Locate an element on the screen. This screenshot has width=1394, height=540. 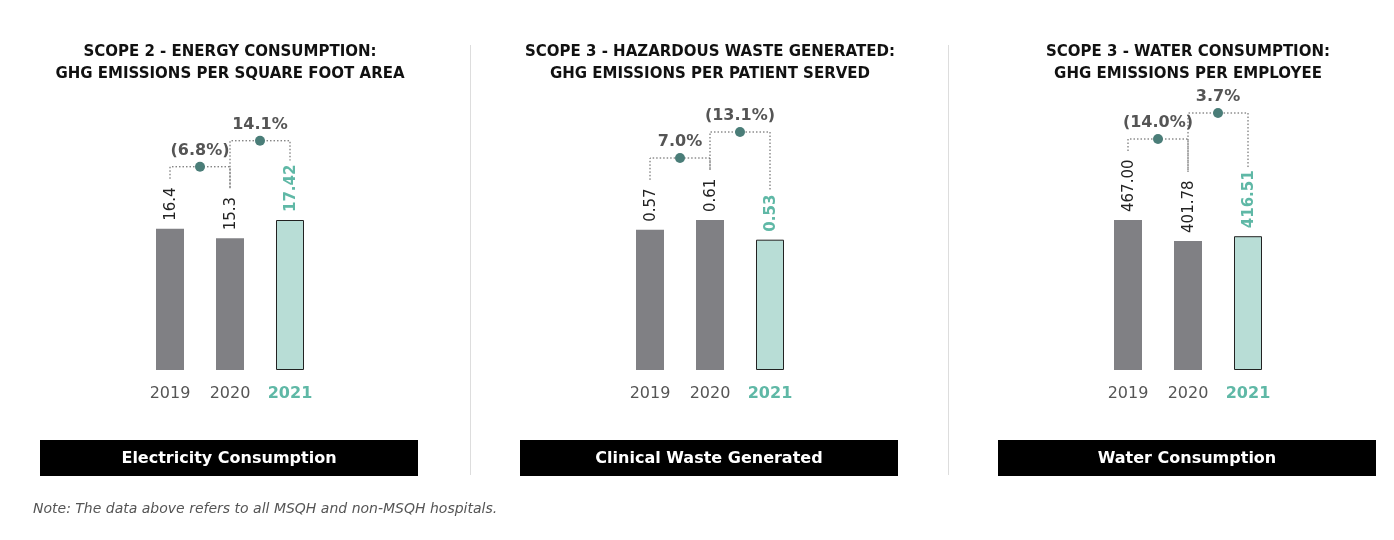
text: (13.1%) is located at coordinates (740, 114).